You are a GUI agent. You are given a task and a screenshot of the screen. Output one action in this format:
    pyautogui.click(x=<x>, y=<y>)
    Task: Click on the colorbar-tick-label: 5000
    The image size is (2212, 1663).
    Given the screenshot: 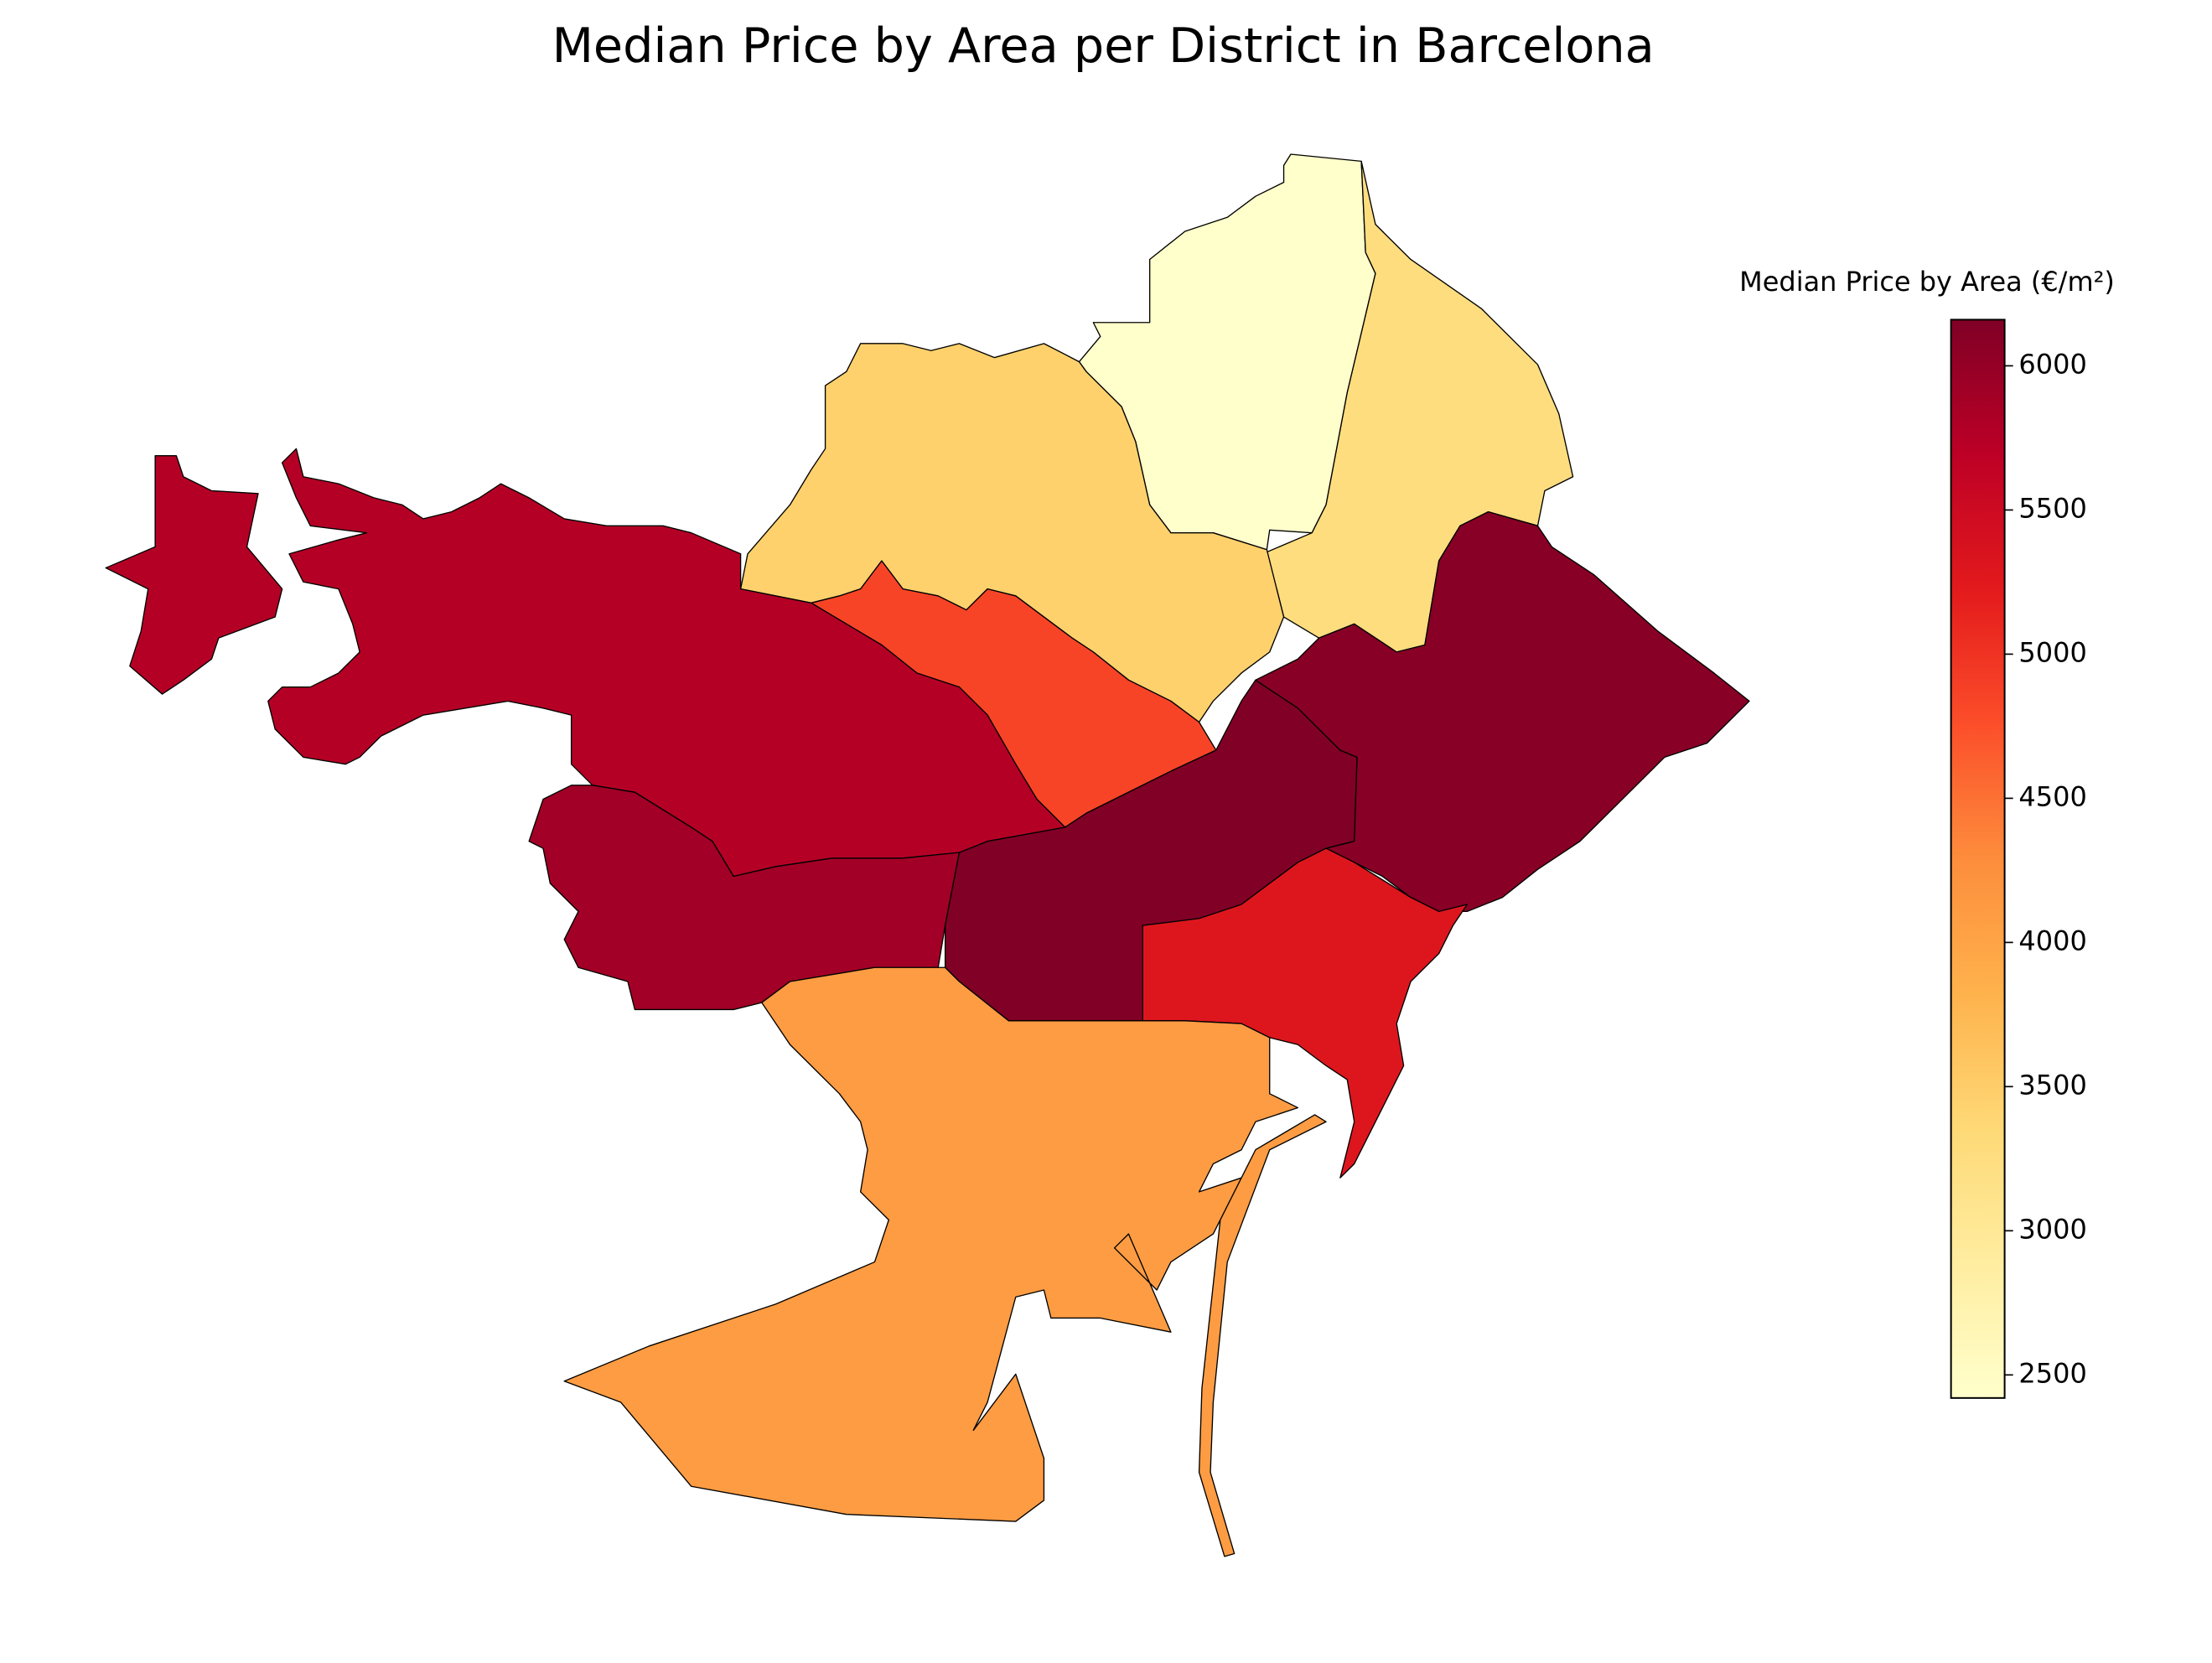 What is the action you would take?
    pyautogui.click(x=2052, y=652)
    